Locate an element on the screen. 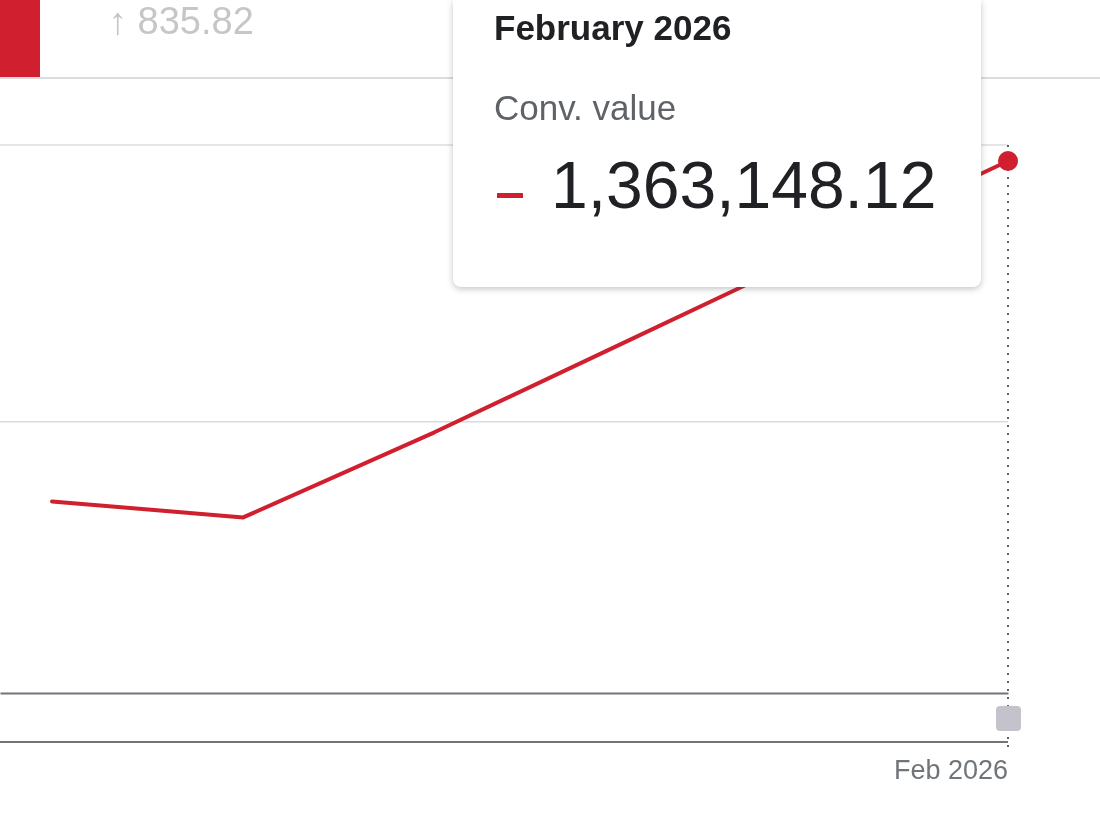  text: ↑ 835.82 is located at coordinates (181, 22).